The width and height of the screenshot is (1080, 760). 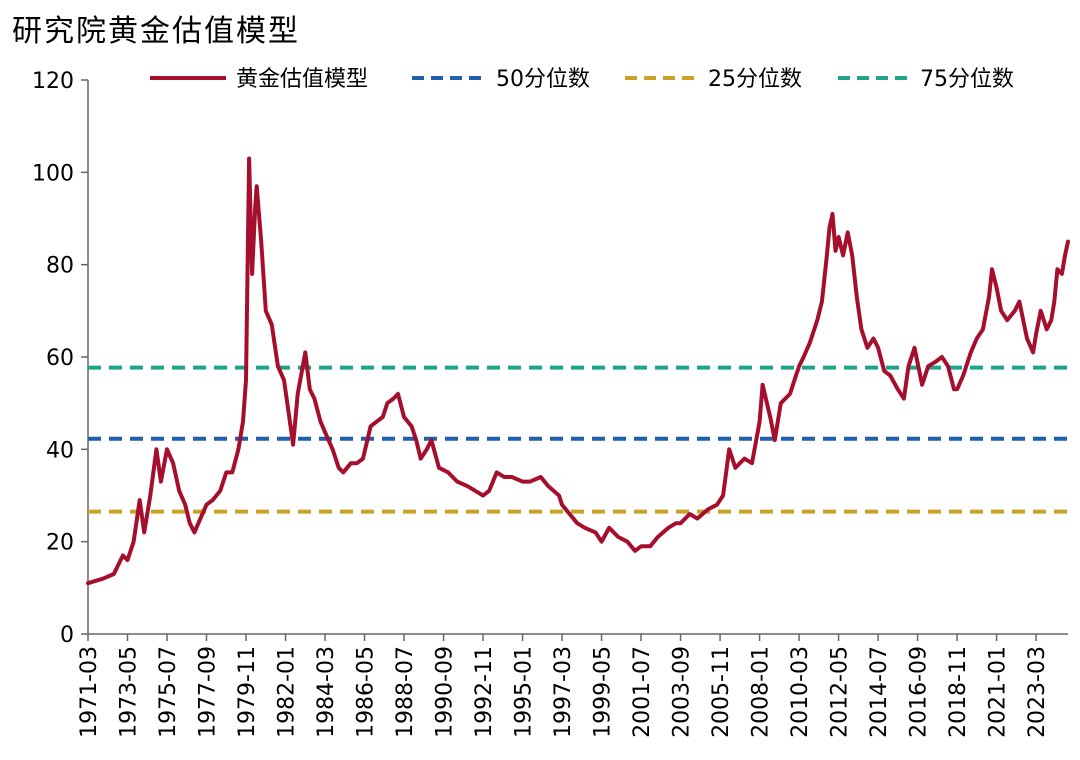 I want to click on x-tick-label: 2010-03, so click(x=800, y=692).